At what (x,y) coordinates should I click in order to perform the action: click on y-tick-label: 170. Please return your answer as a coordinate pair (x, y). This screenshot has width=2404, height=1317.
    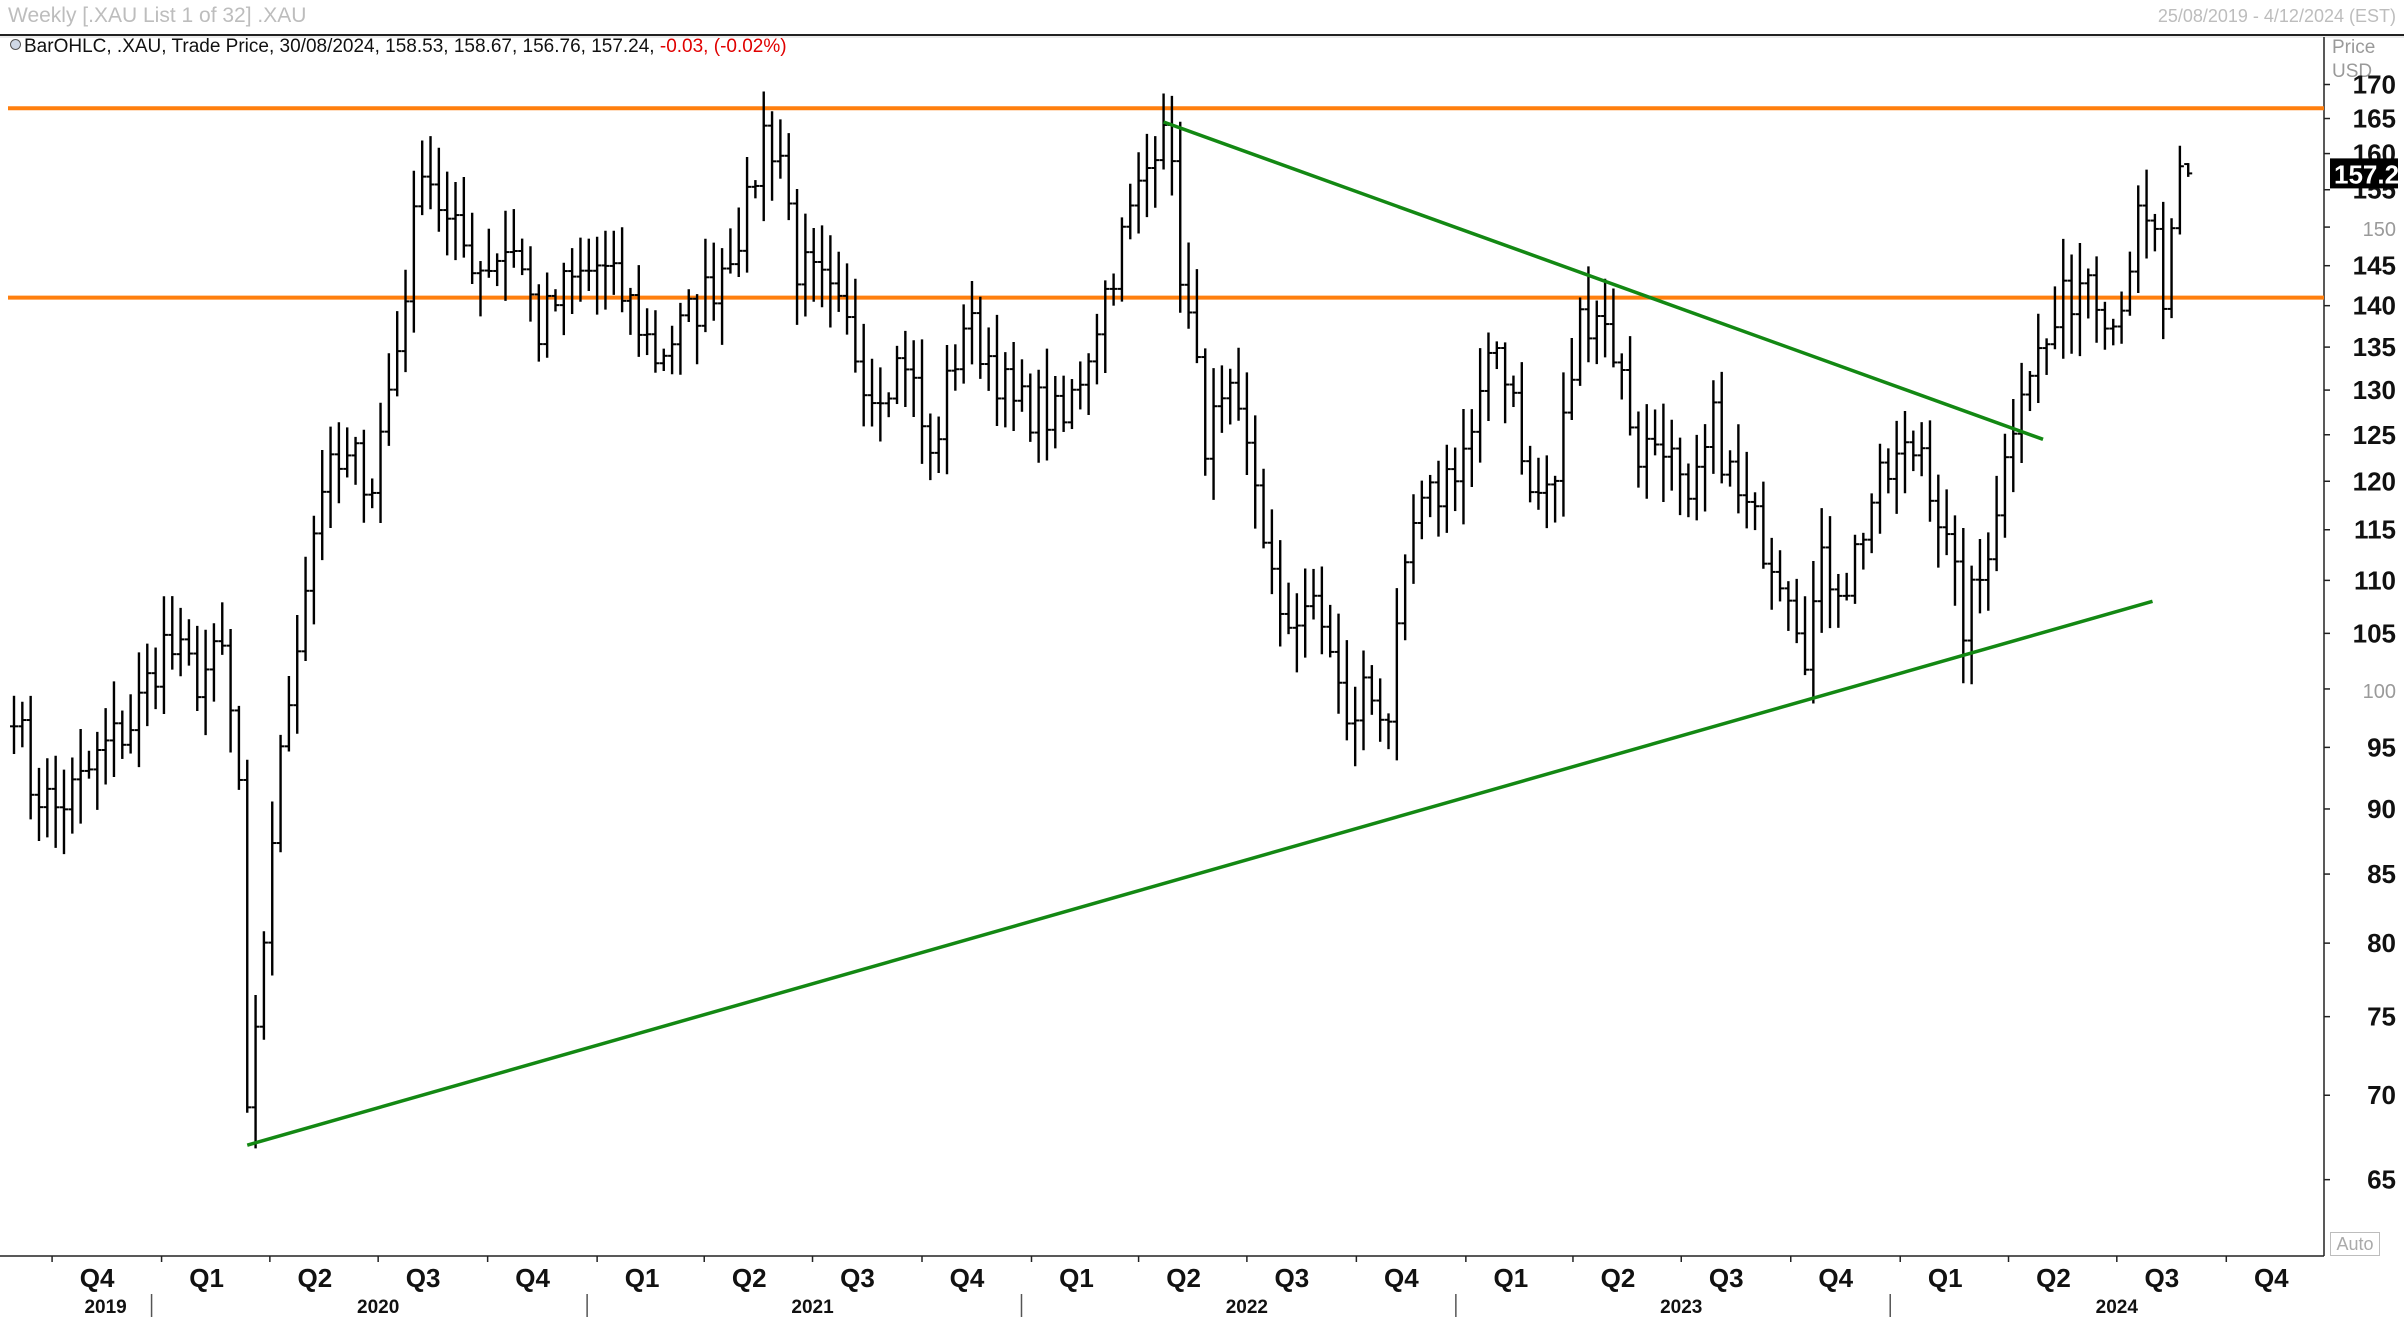
    Looking at the image, I should click on (2374, 85).